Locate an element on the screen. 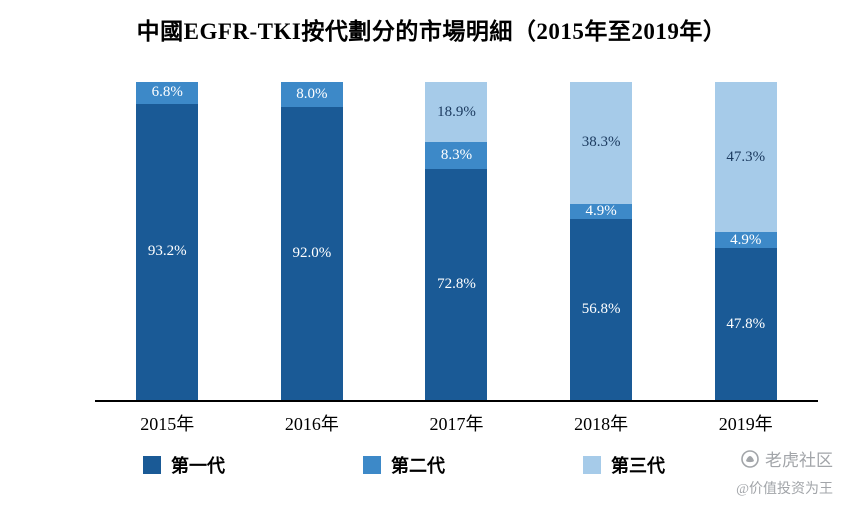 The height and width of the screenshot is (511, 863). bar-value-label: 8.3% is located at coordinates (456, 154).